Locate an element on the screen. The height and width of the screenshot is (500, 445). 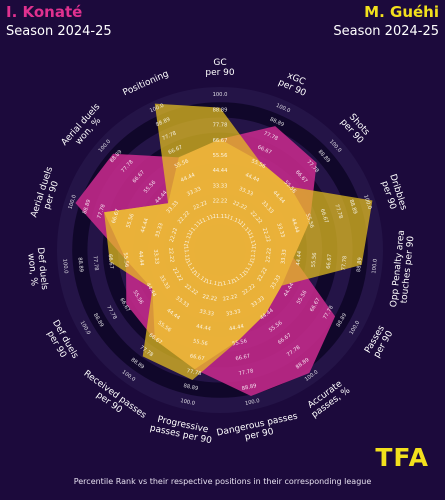
right-player-season: Season 2024-25 is located at coordinates (386, 31).